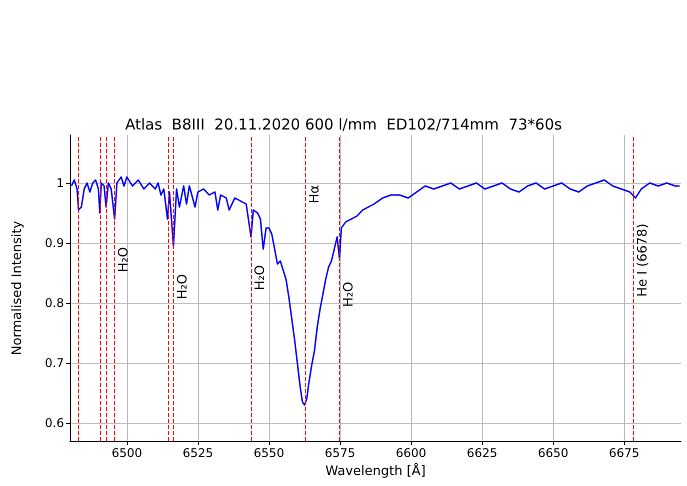  Describe the element at coordinates (314, 194) in the screenshot. I see `ref-line-label: Hα` at that location.